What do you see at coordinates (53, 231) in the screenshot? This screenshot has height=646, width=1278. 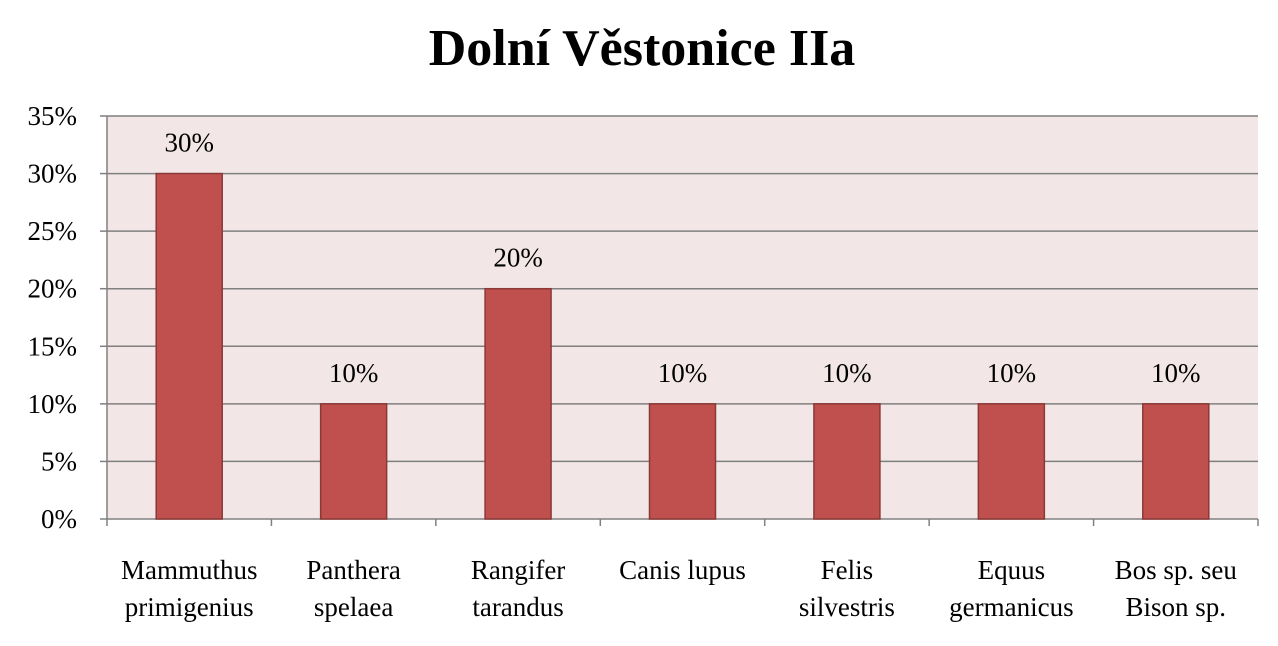 I see `y-tick-label: 25%` at bounding box center [53, 231].